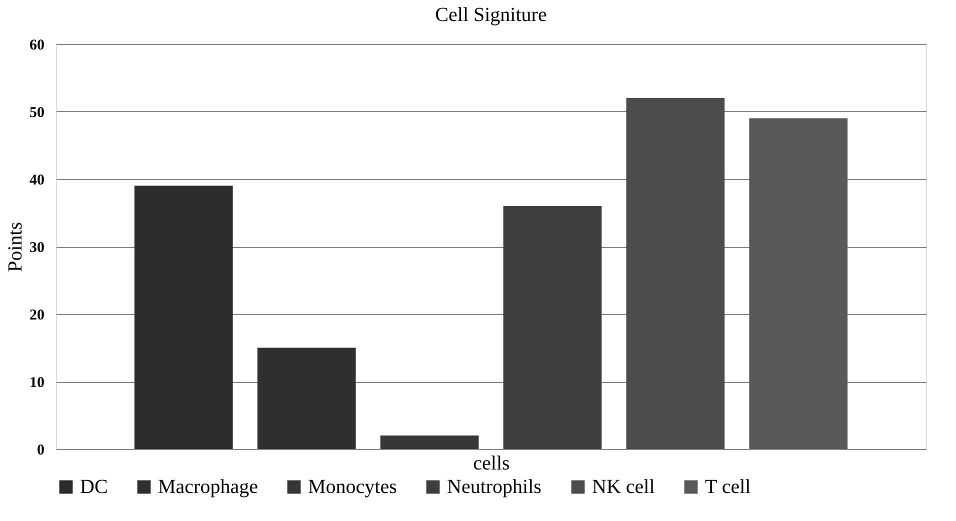  I want to click on legend-label: DC, so click(94, 487).